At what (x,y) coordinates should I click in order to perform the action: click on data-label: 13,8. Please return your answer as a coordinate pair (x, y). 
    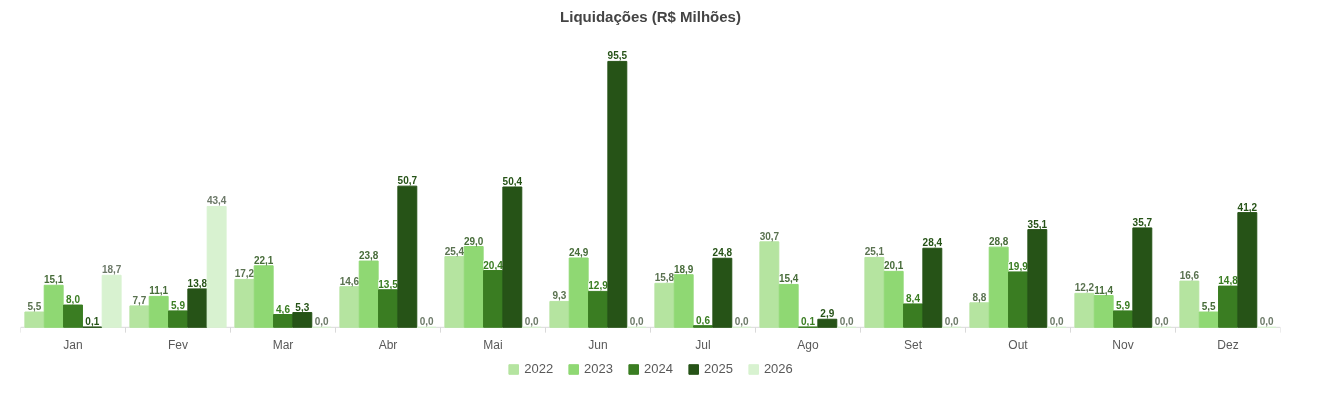
    Looking at the image, I should click on (197, 283).